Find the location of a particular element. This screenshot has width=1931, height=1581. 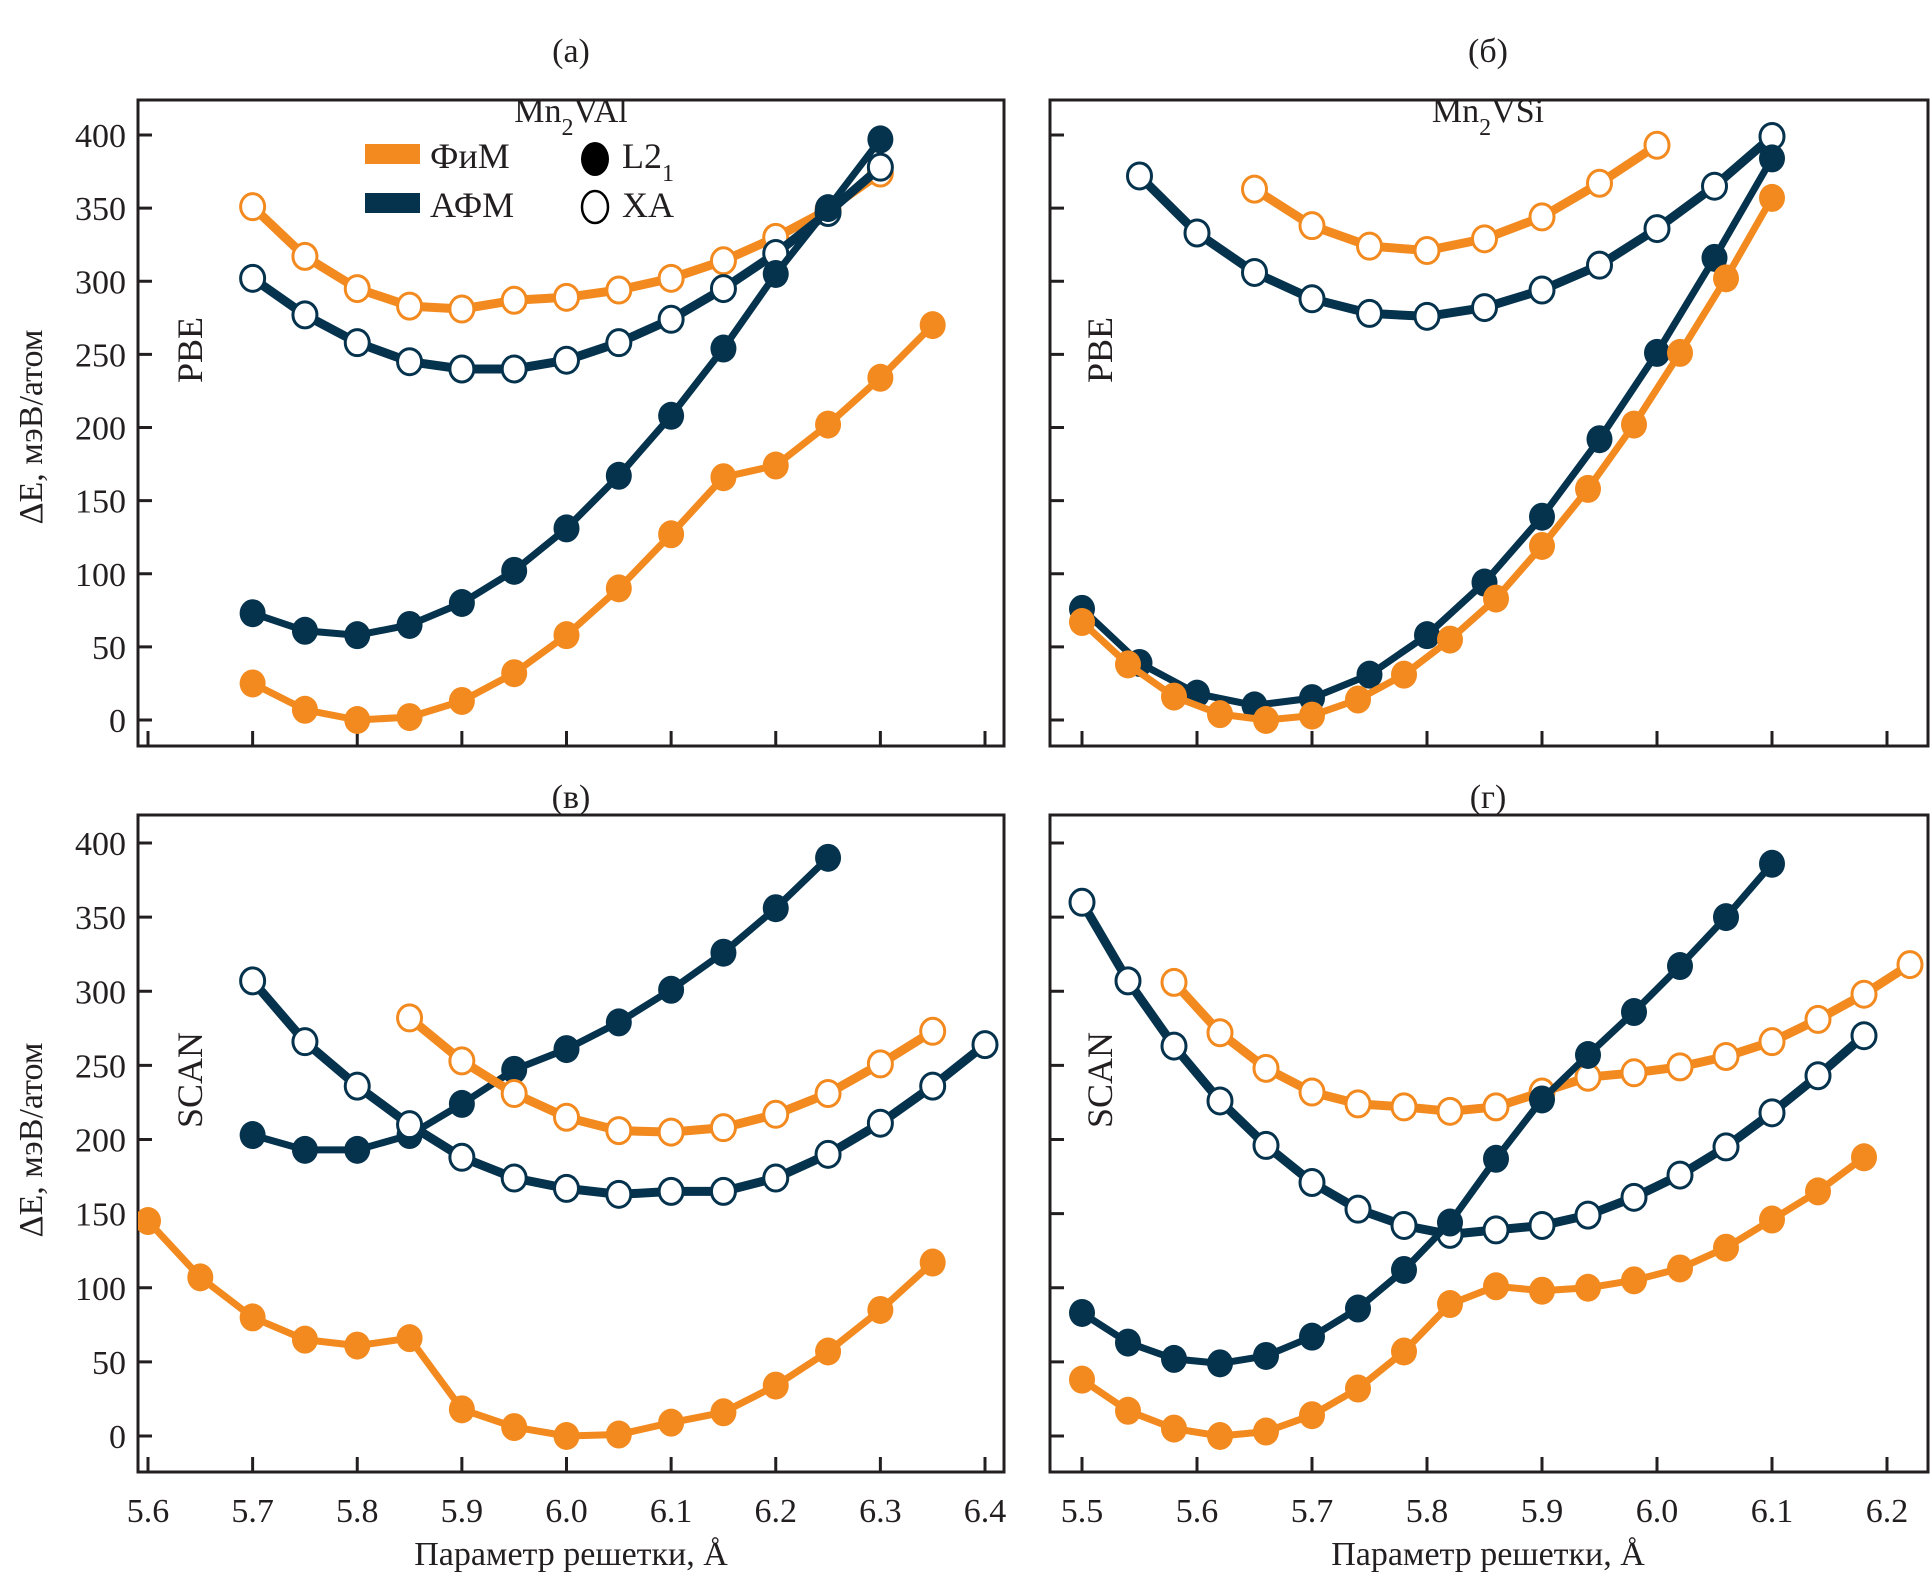

series-group is located at coordinates (1427, 427).